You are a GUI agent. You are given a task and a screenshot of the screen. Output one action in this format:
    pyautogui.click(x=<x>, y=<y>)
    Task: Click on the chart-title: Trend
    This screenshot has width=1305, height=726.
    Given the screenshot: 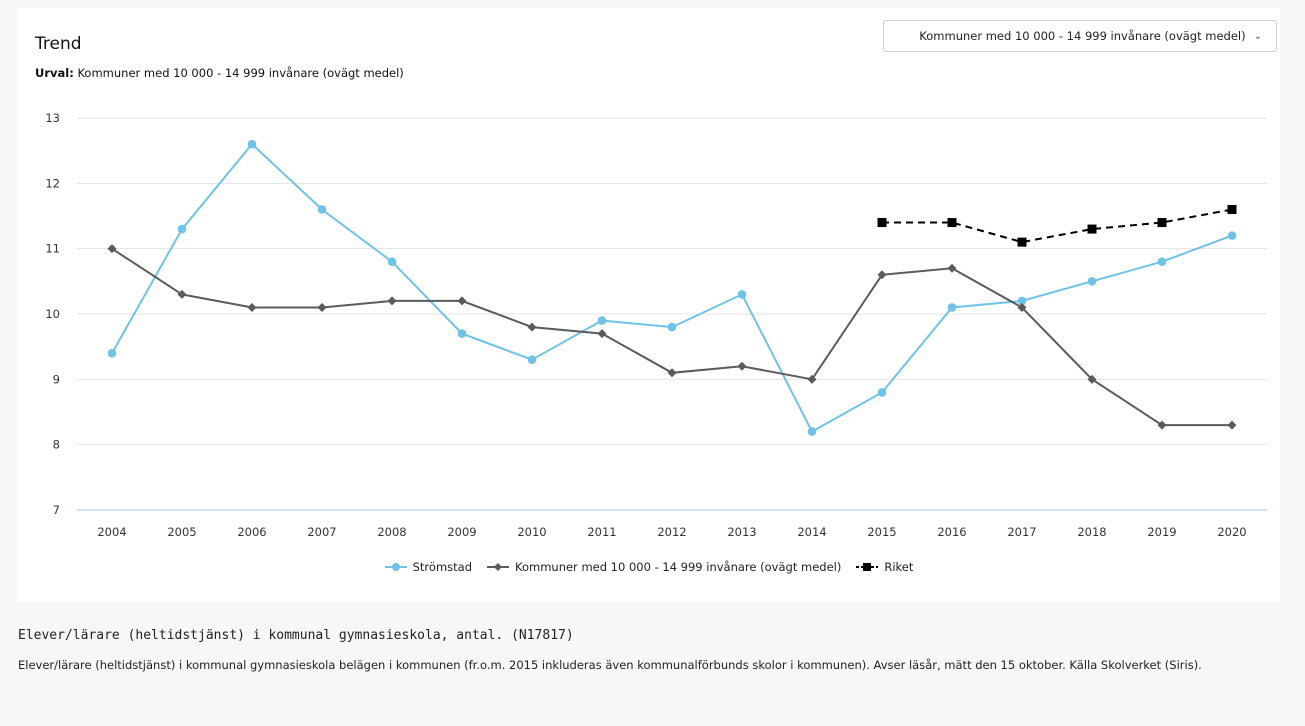 What is the action you would take?
    pyautogui.click(x=58, y=44)
    